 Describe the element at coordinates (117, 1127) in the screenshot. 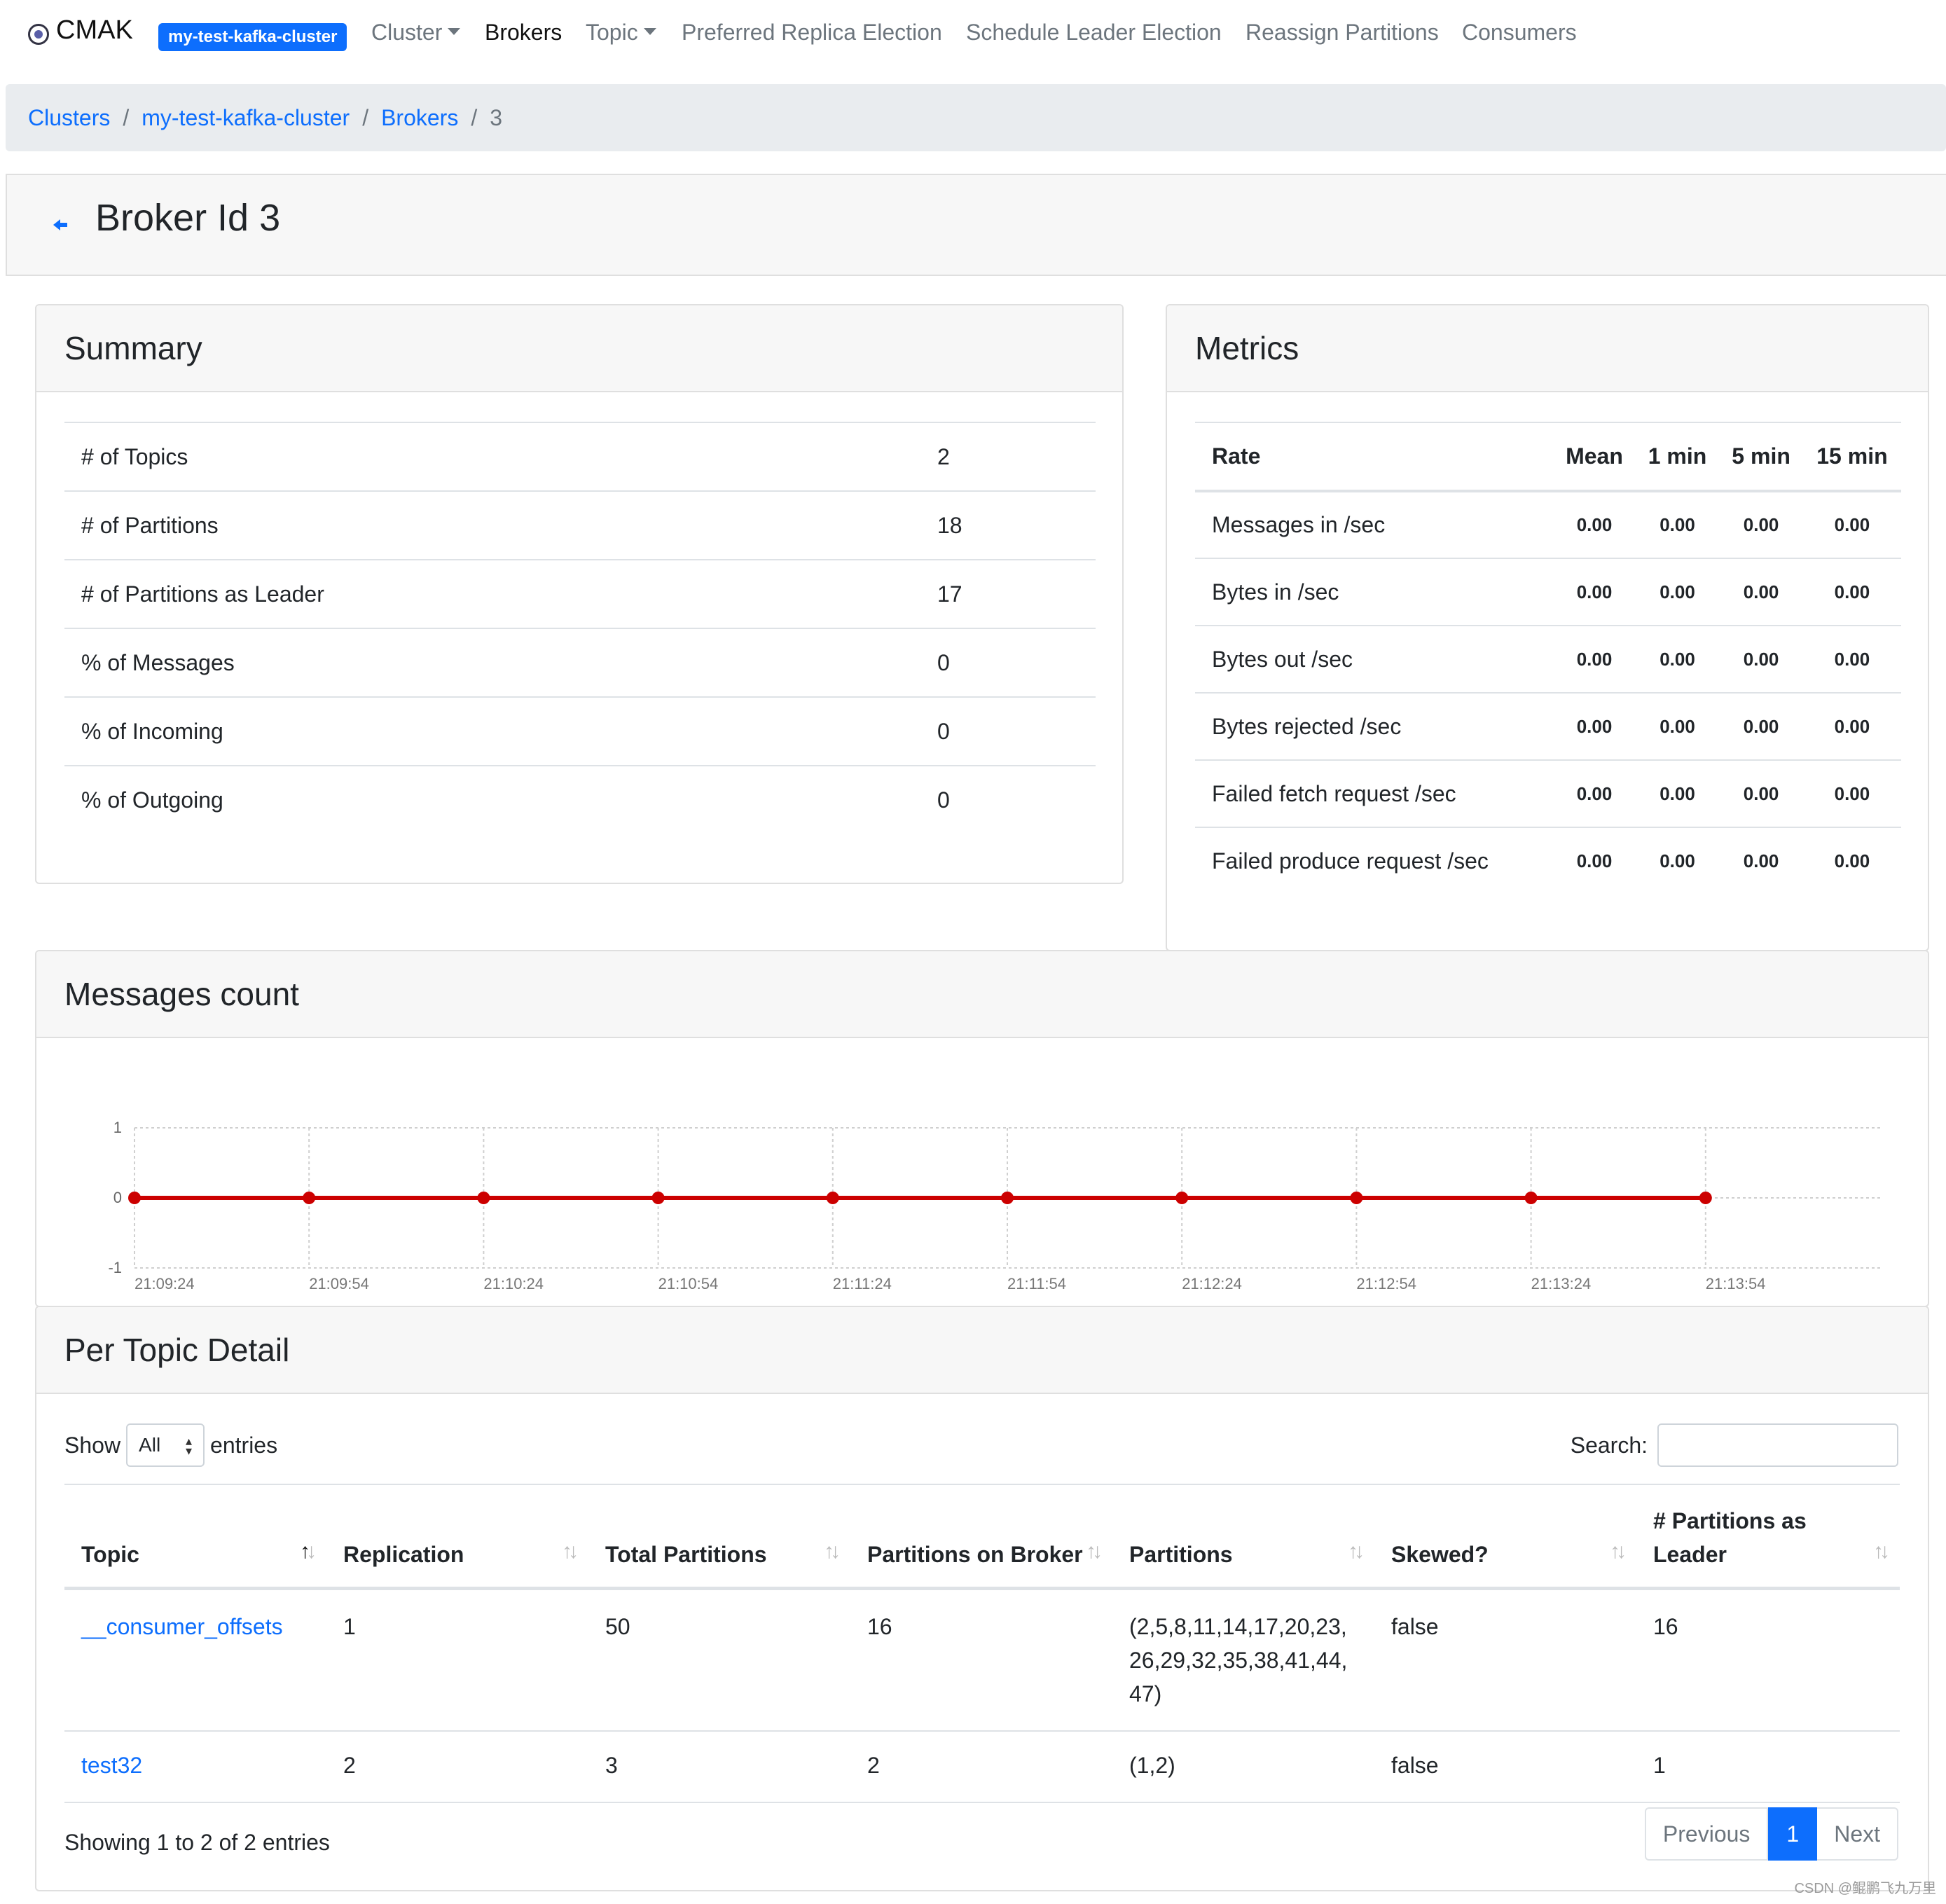

I see `y-tick-label: 1` at that location.